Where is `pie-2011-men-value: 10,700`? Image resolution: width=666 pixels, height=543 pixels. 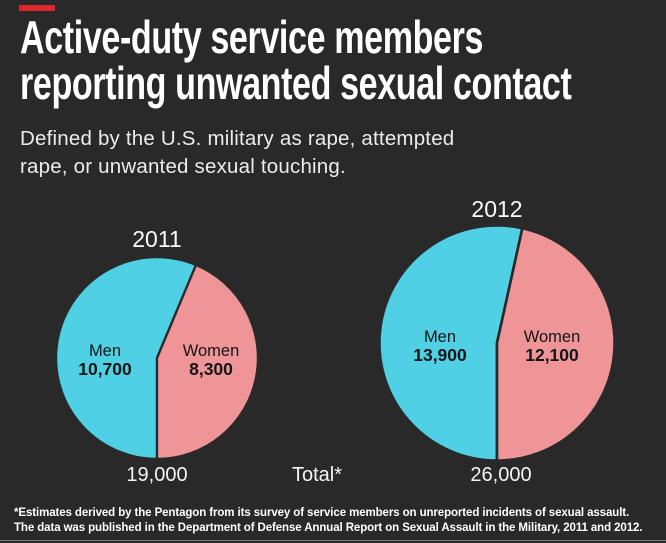
pie-2011-men-value: 10,700 is located at coordinates (105, 369).